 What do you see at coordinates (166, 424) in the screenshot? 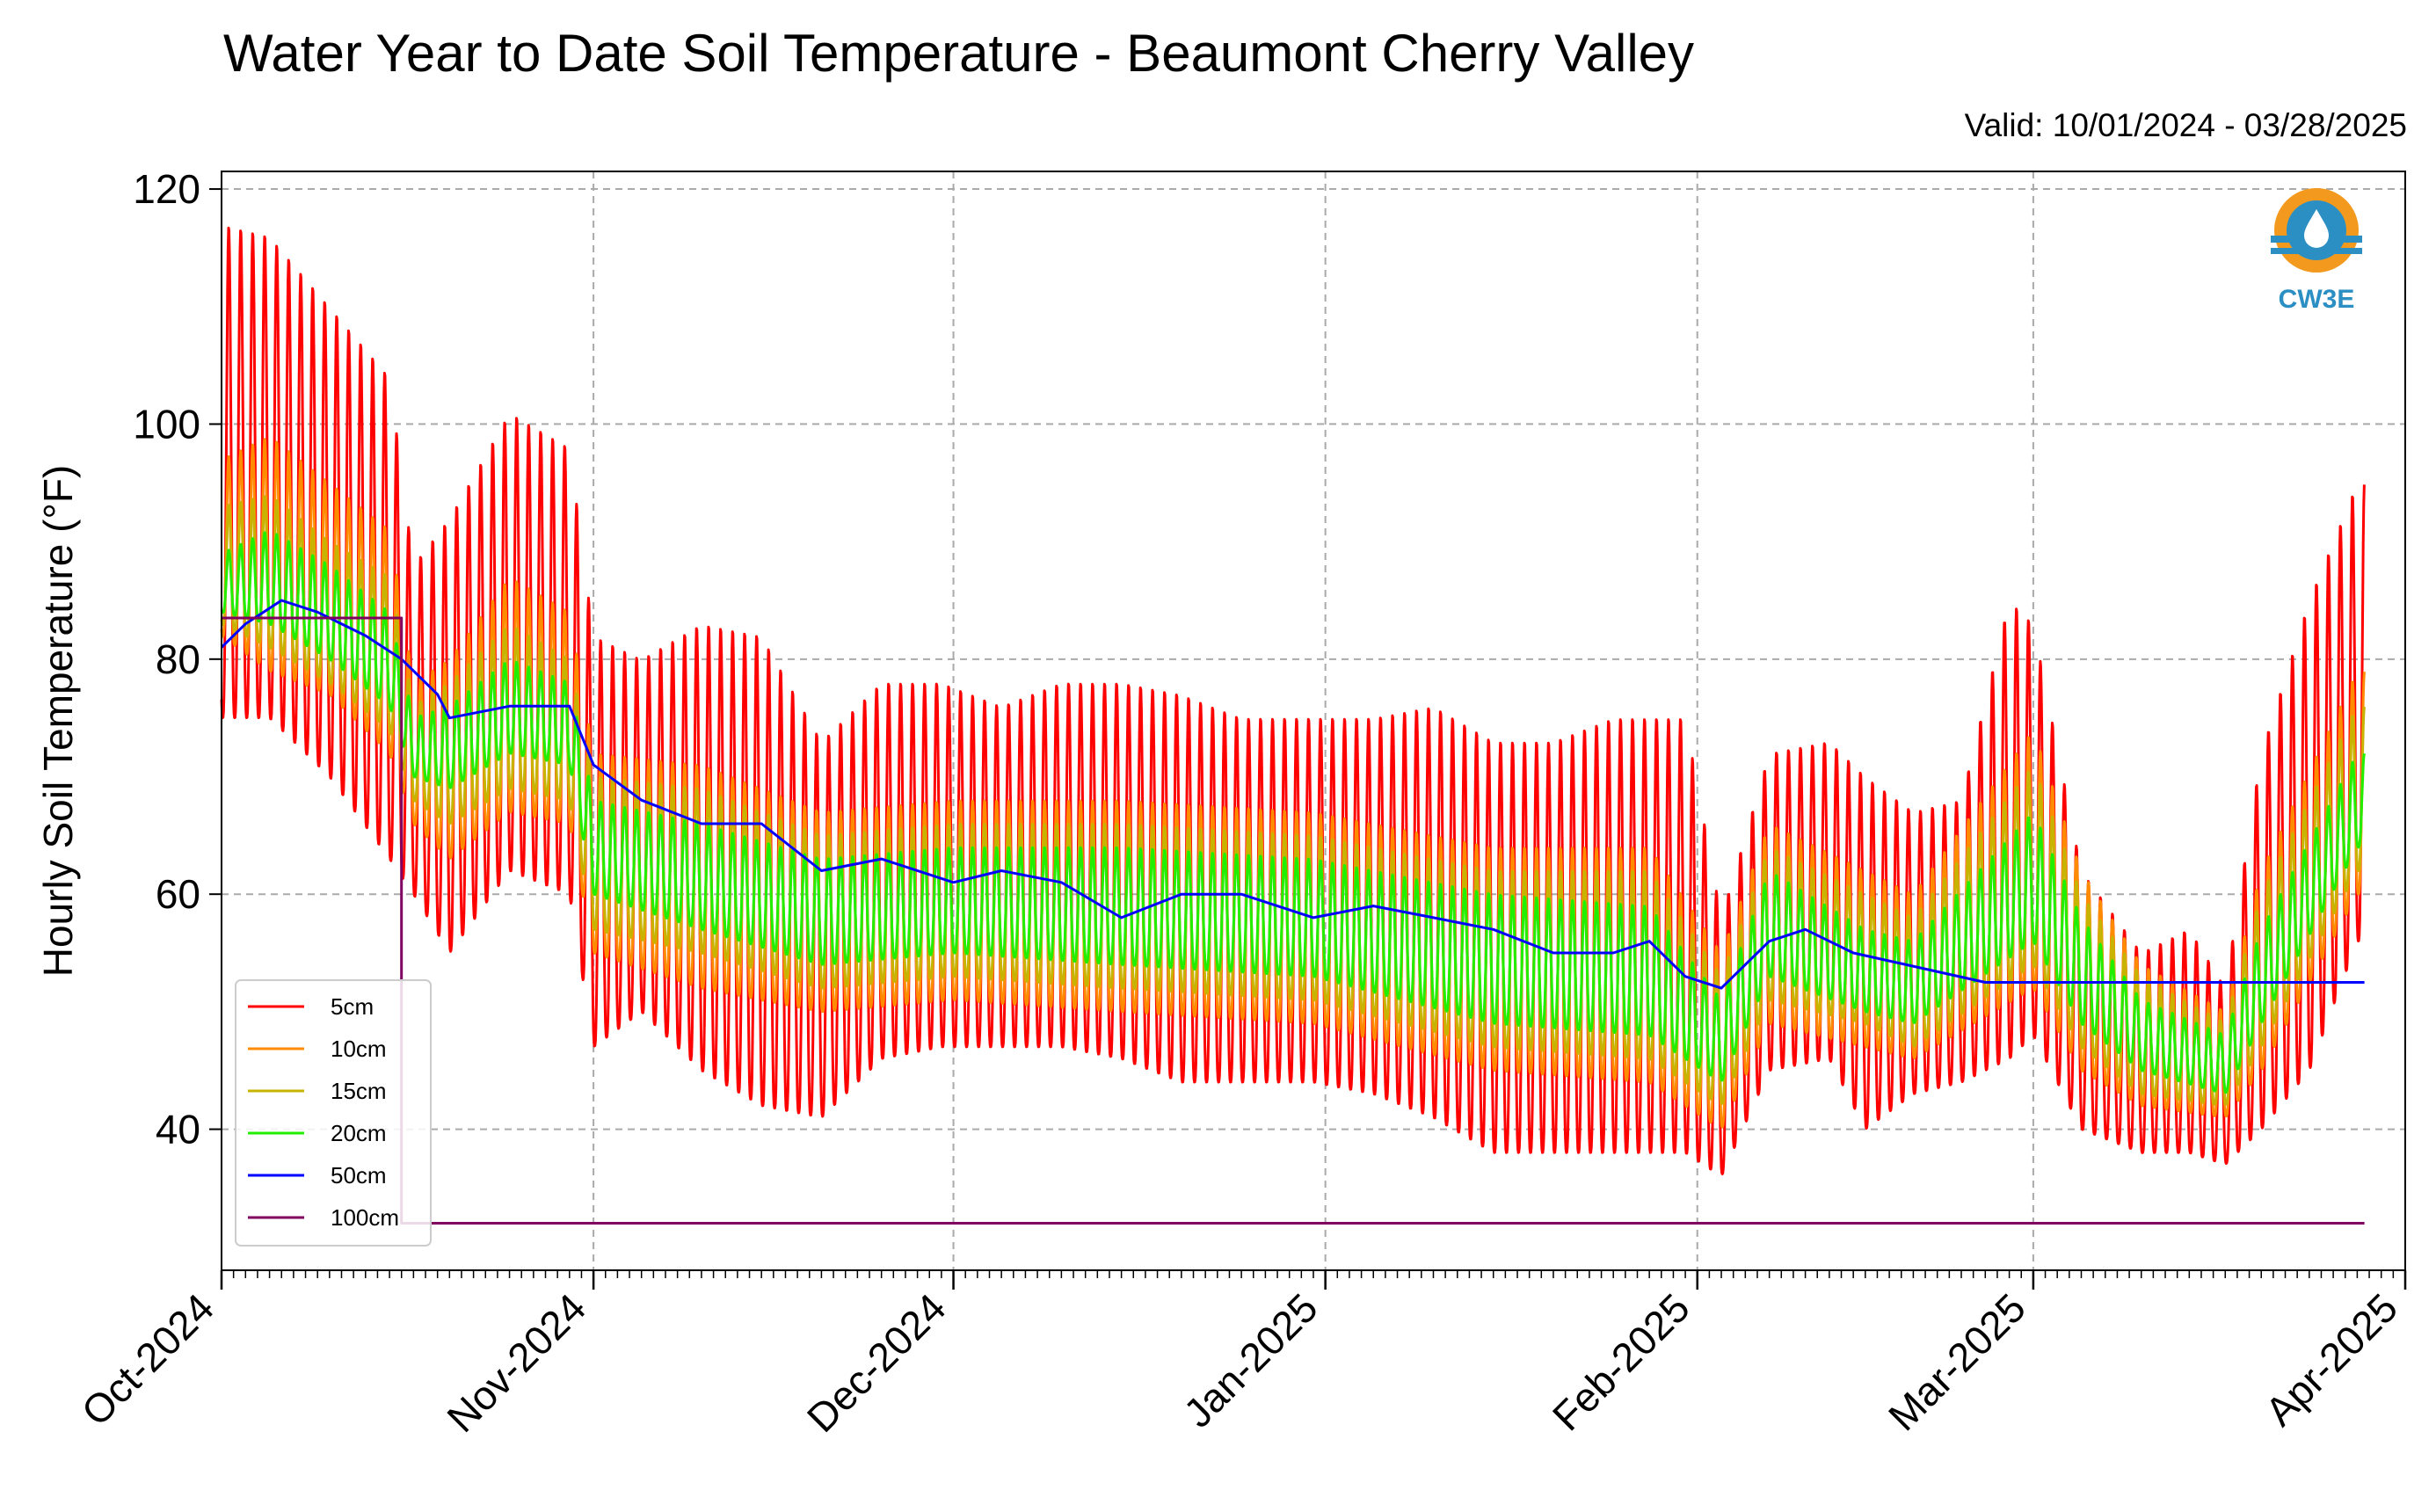
I see `y-tick-label: 100` at bounding box center [166, 424].